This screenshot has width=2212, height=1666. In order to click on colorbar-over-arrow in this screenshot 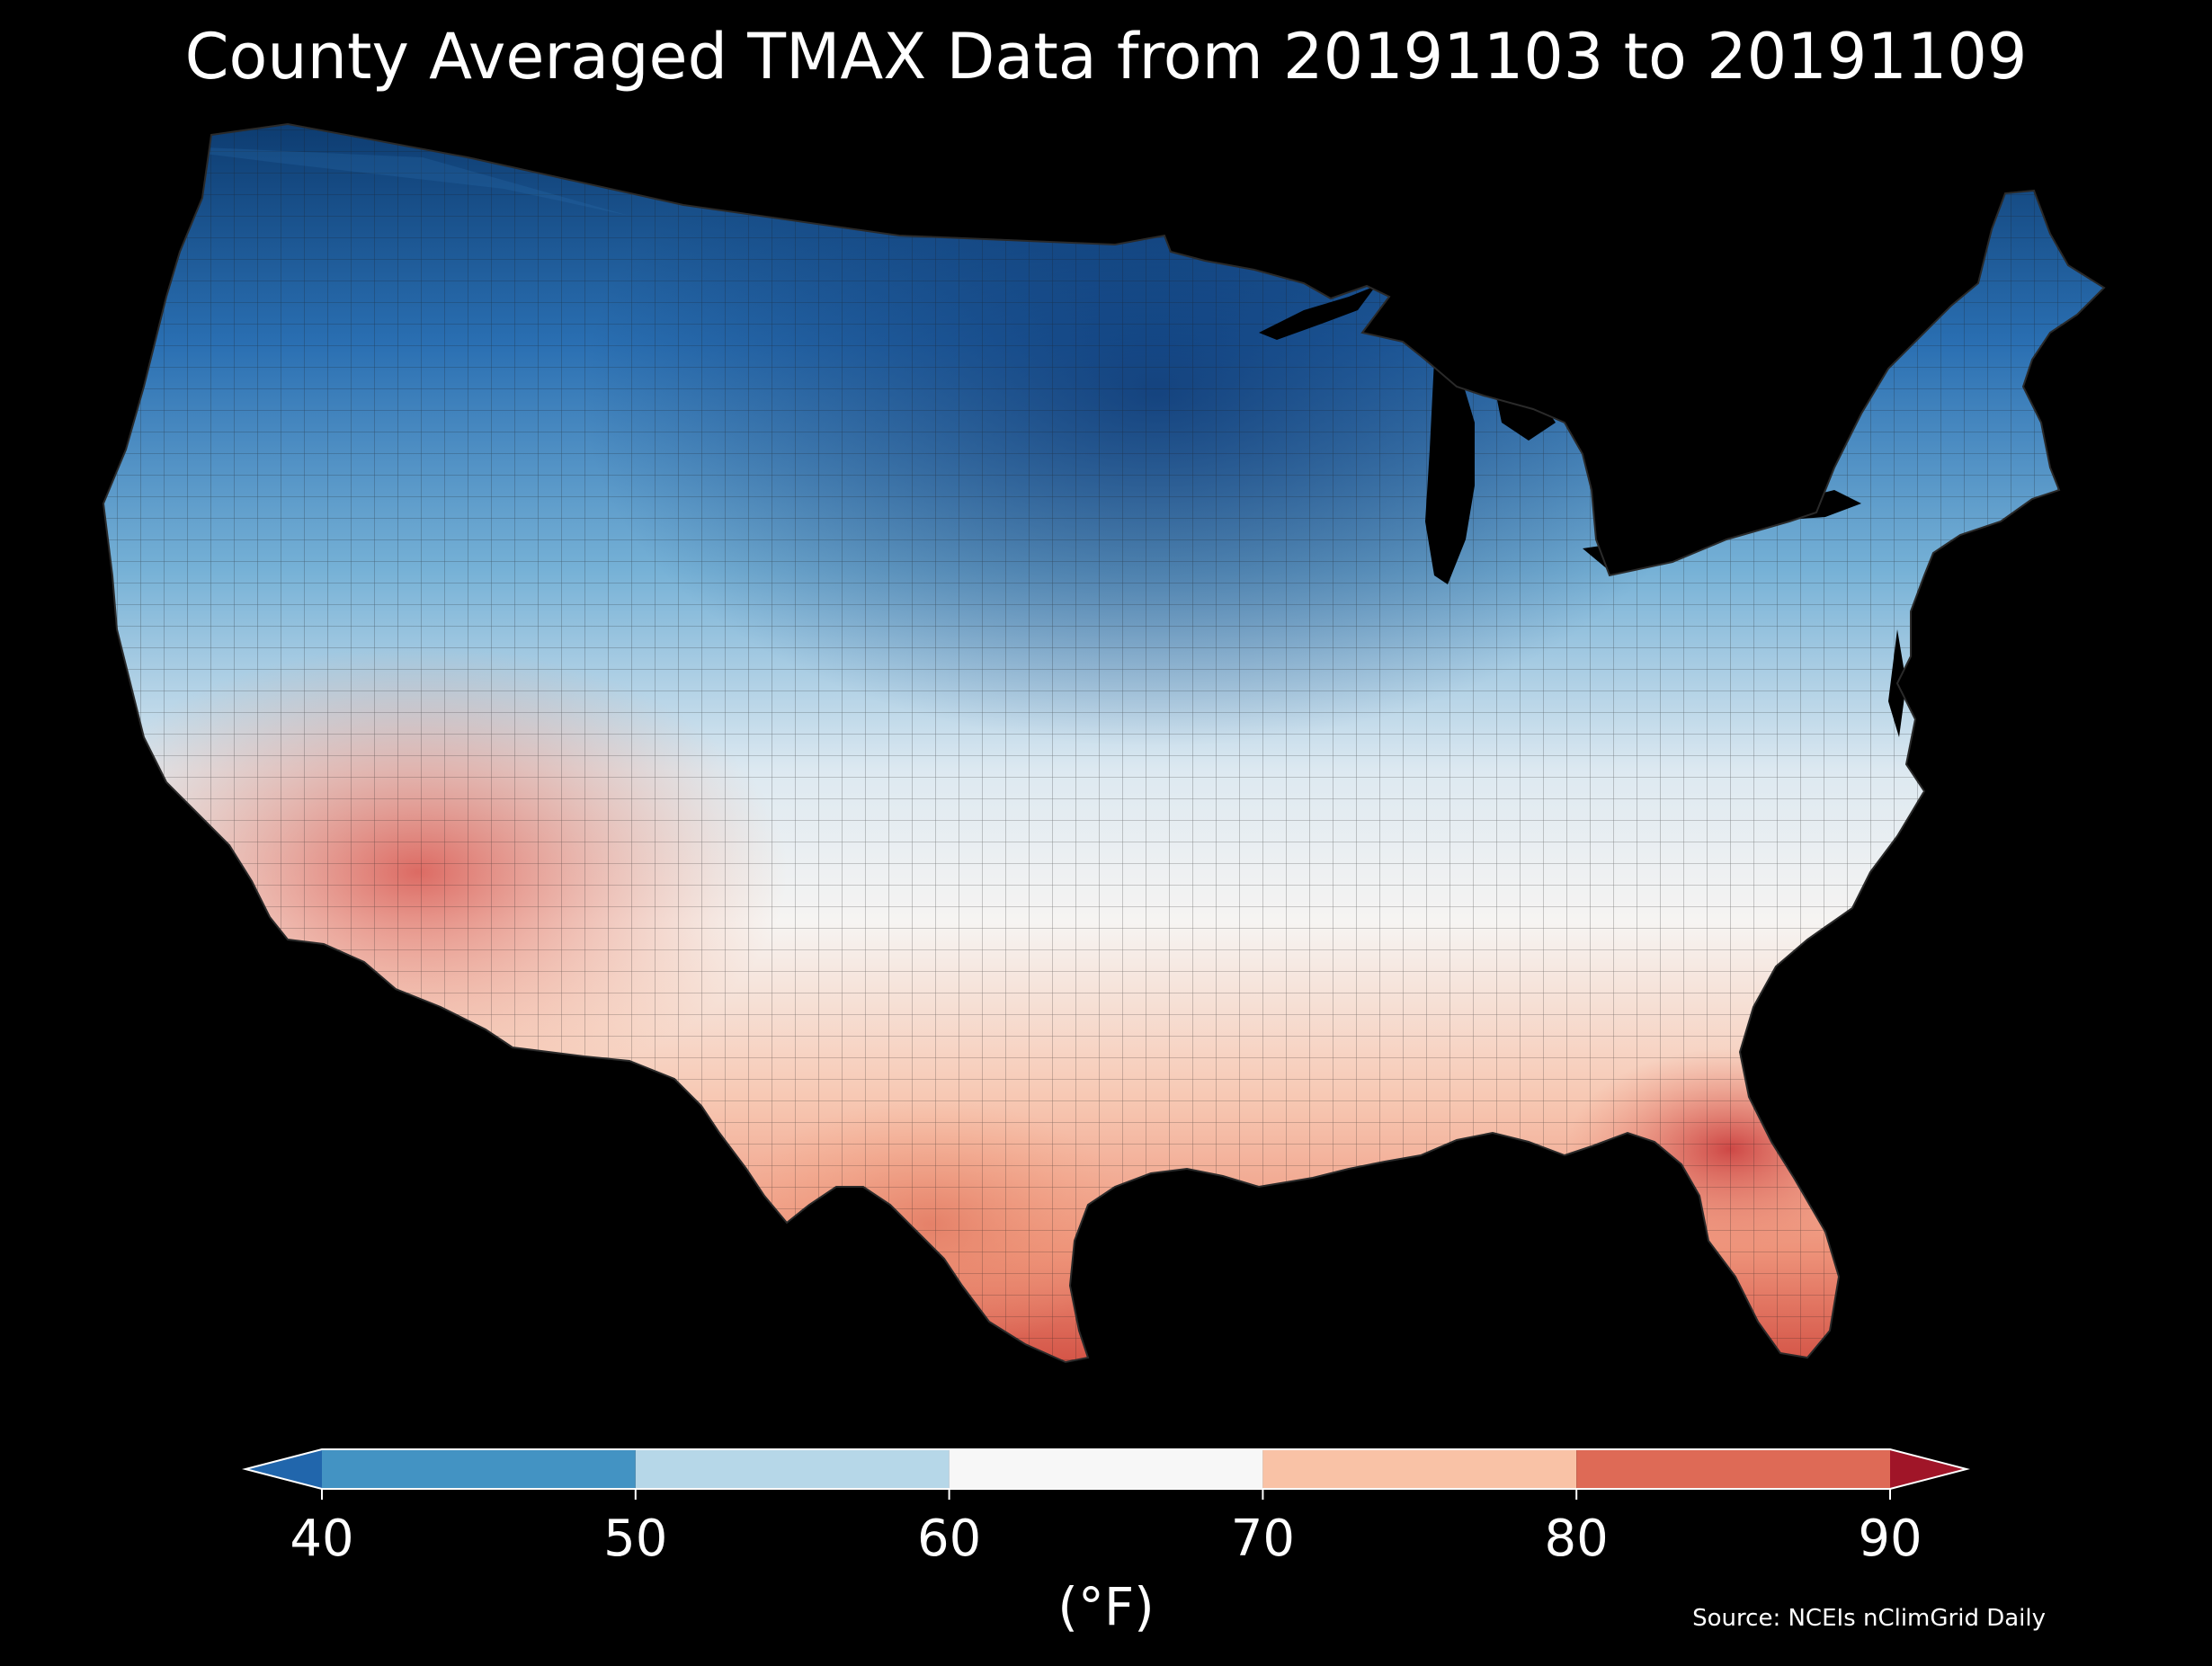, I will do `click(1928, 1469)`.